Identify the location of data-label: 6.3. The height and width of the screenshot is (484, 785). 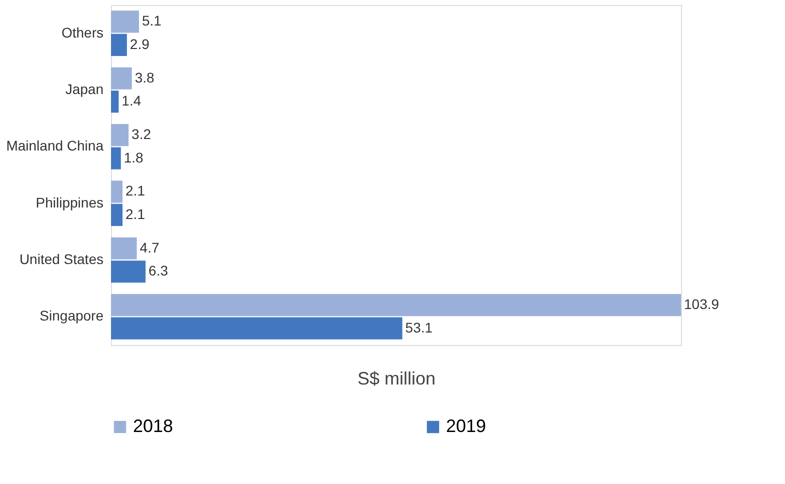
(158, 270).